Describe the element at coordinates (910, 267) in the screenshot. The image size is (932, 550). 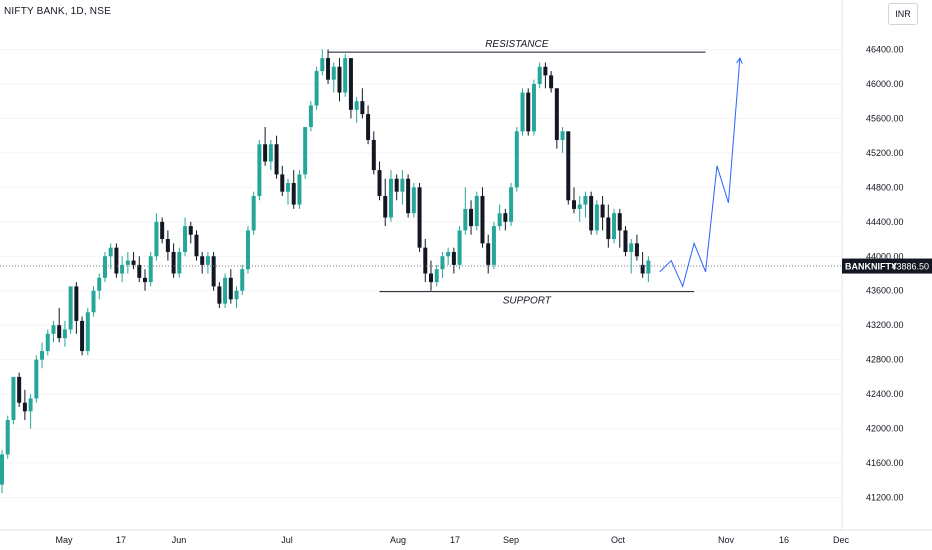
I see `price-tag-value: 43886.50` at that location.